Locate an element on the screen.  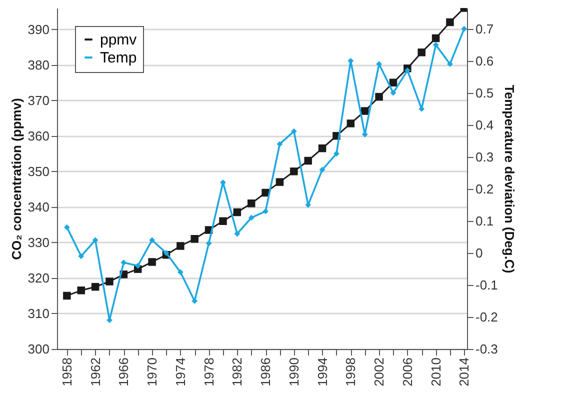
x-tick-label: 1986 is located at coordinates (266, 372).